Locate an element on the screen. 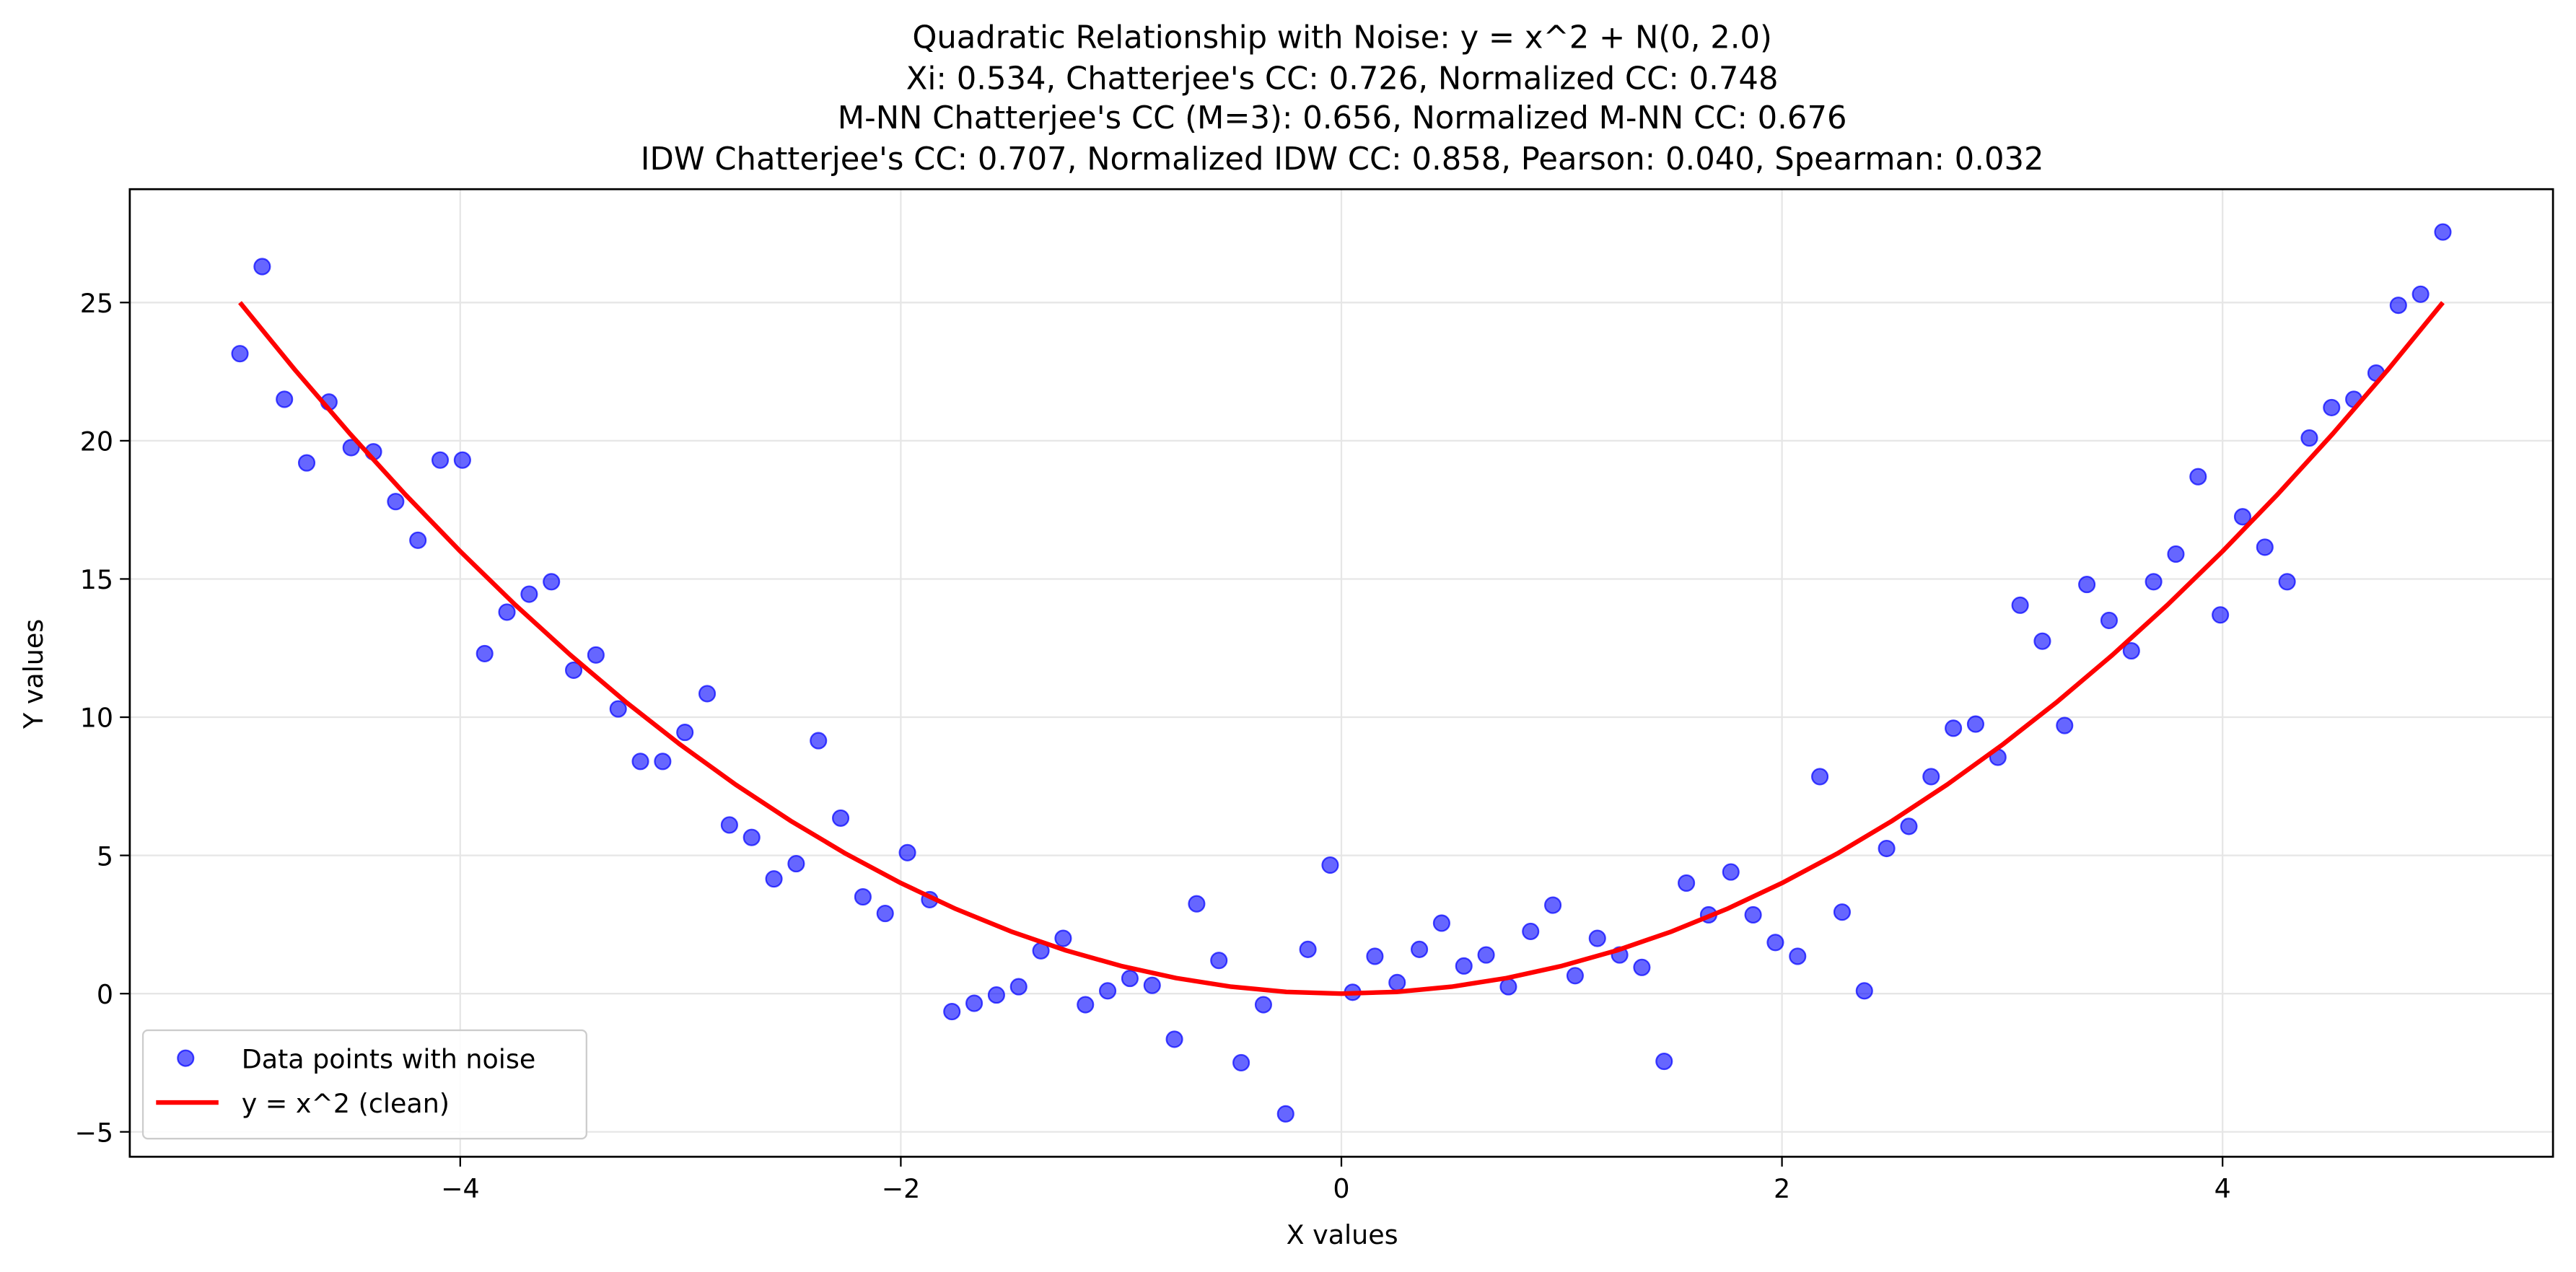 This screenshot has width=2576, height=1272. y-tick-label: 0 is located at coordinates (105, 995).